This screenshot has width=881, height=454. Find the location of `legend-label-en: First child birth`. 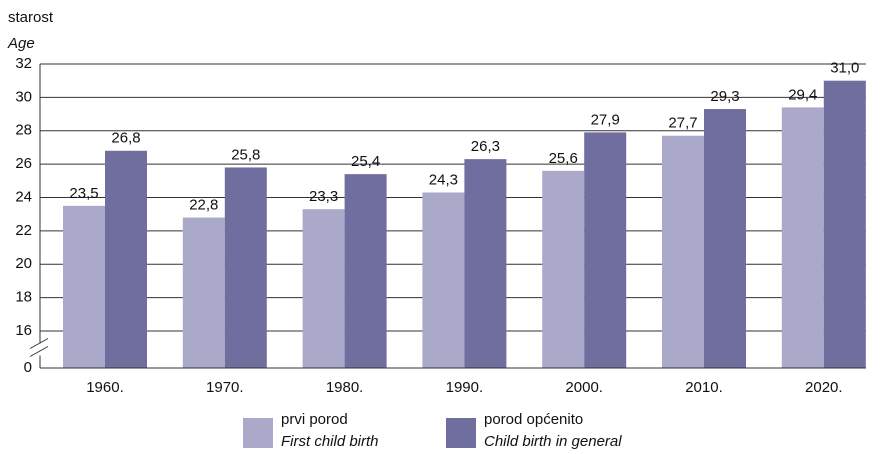

legend-label-en: First child birth is located at coordinates (330, 441).